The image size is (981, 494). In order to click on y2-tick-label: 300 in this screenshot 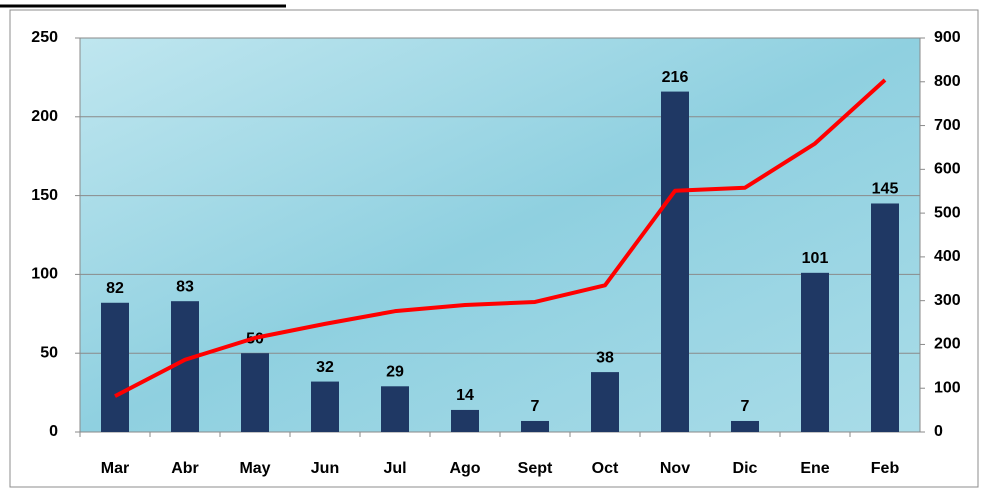, I will do `click(947, 300)`.